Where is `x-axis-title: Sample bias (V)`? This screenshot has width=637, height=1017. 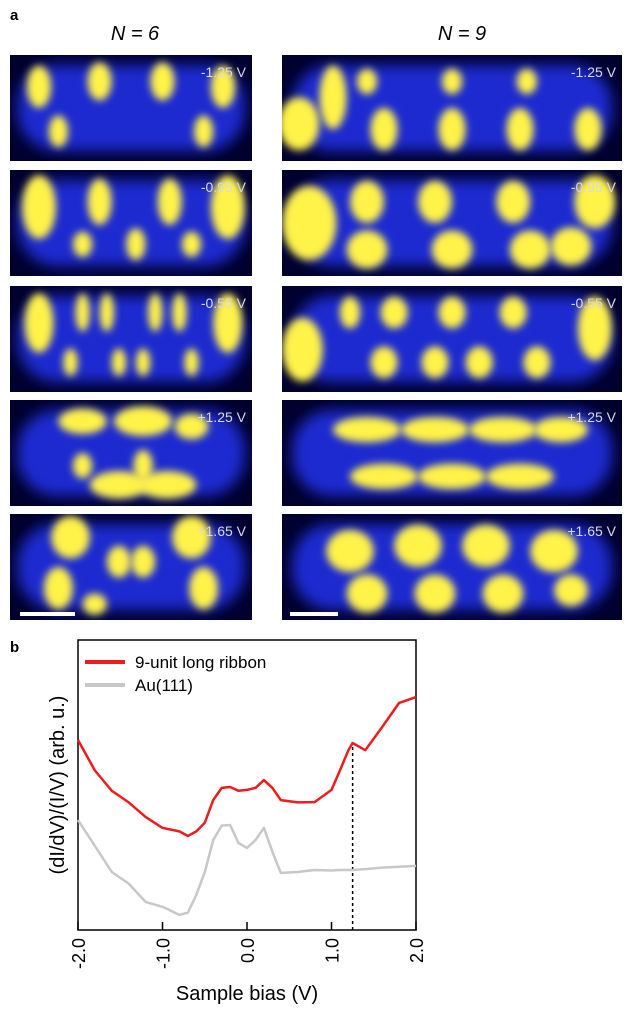
x-axis-title: Sample bias (V) is located at coordinates (247, 994).